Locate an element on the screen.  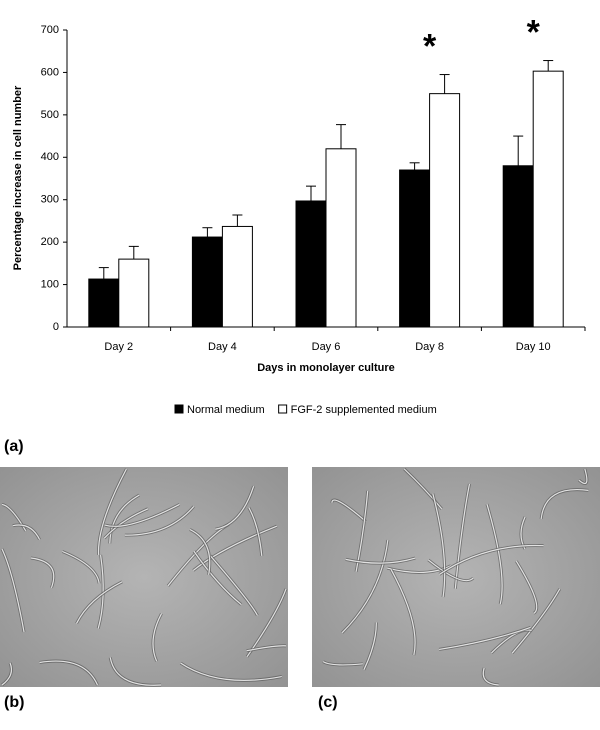
y-axis-label: Percentage increase in cell number is located at coordinates (18, 177).